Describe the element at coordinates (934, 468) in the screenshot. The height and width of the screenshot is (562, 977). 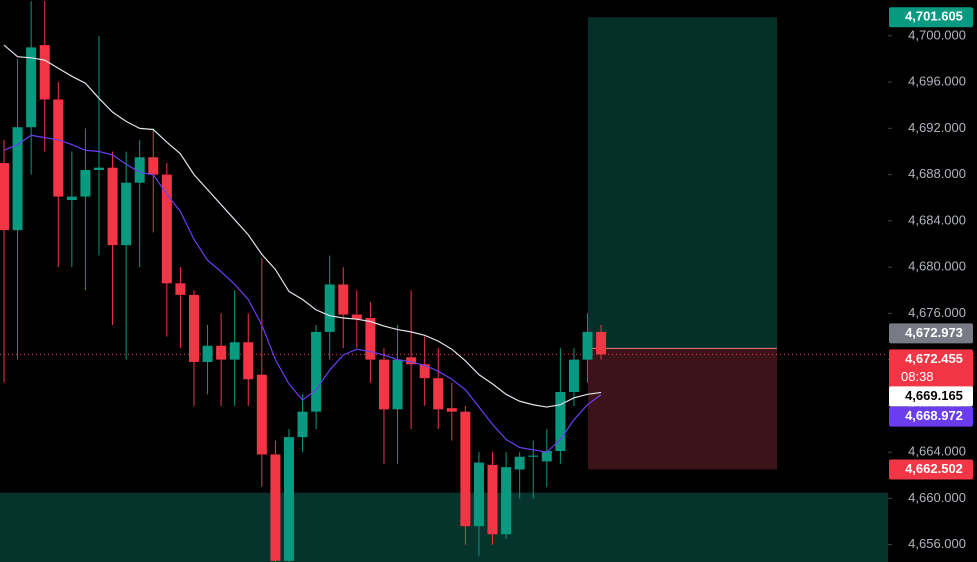
I see `price-tag-label: 4,662.502` at that location.